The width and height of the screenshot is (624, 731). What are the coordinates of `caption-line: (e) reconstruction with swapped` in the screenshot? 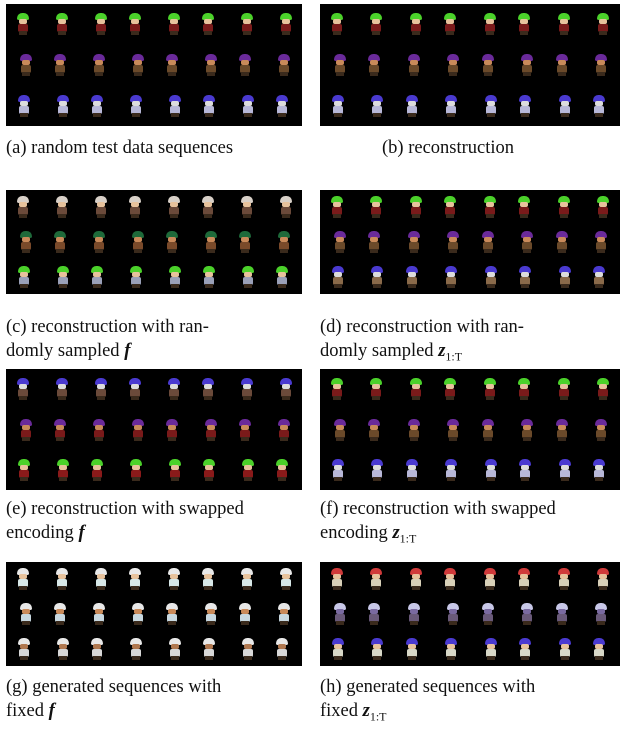 It's located at (125, 509).